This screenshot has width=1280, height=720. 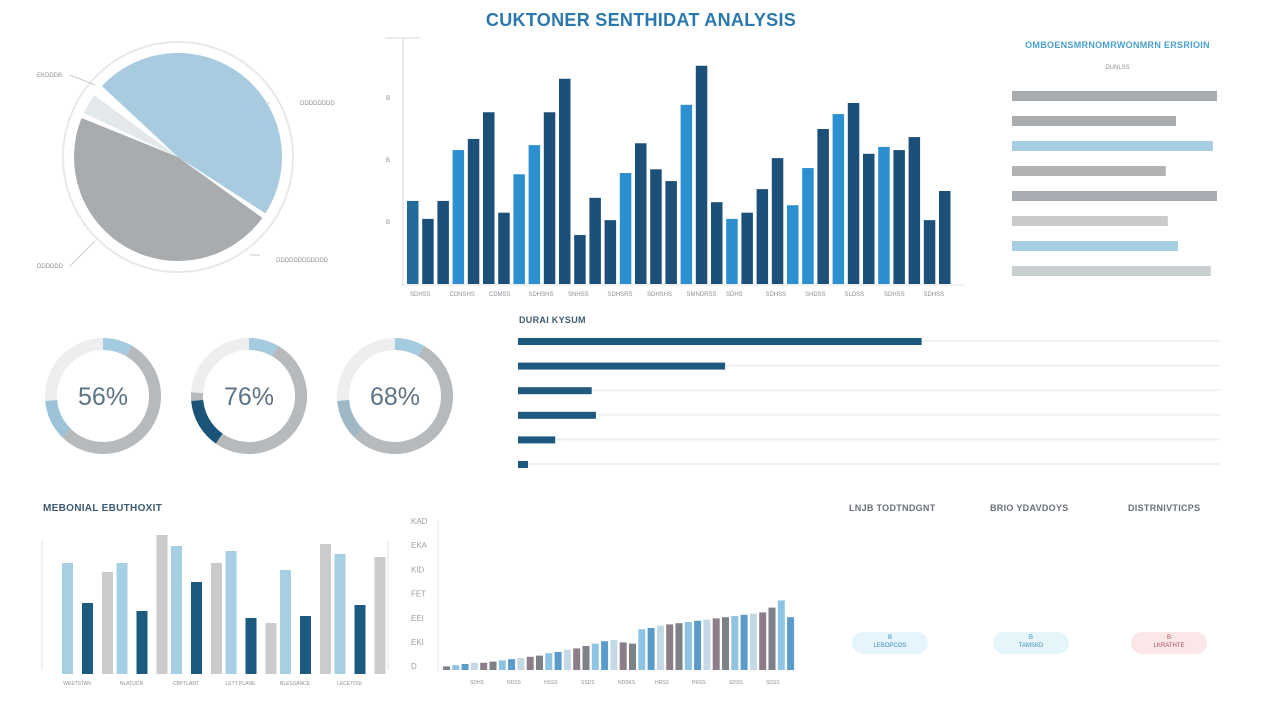 What do you see at coordinates (552, 320) in the screenshot?
I see `trend-chart-title: DURAI KYSUM` at bounding box center [552, 320].